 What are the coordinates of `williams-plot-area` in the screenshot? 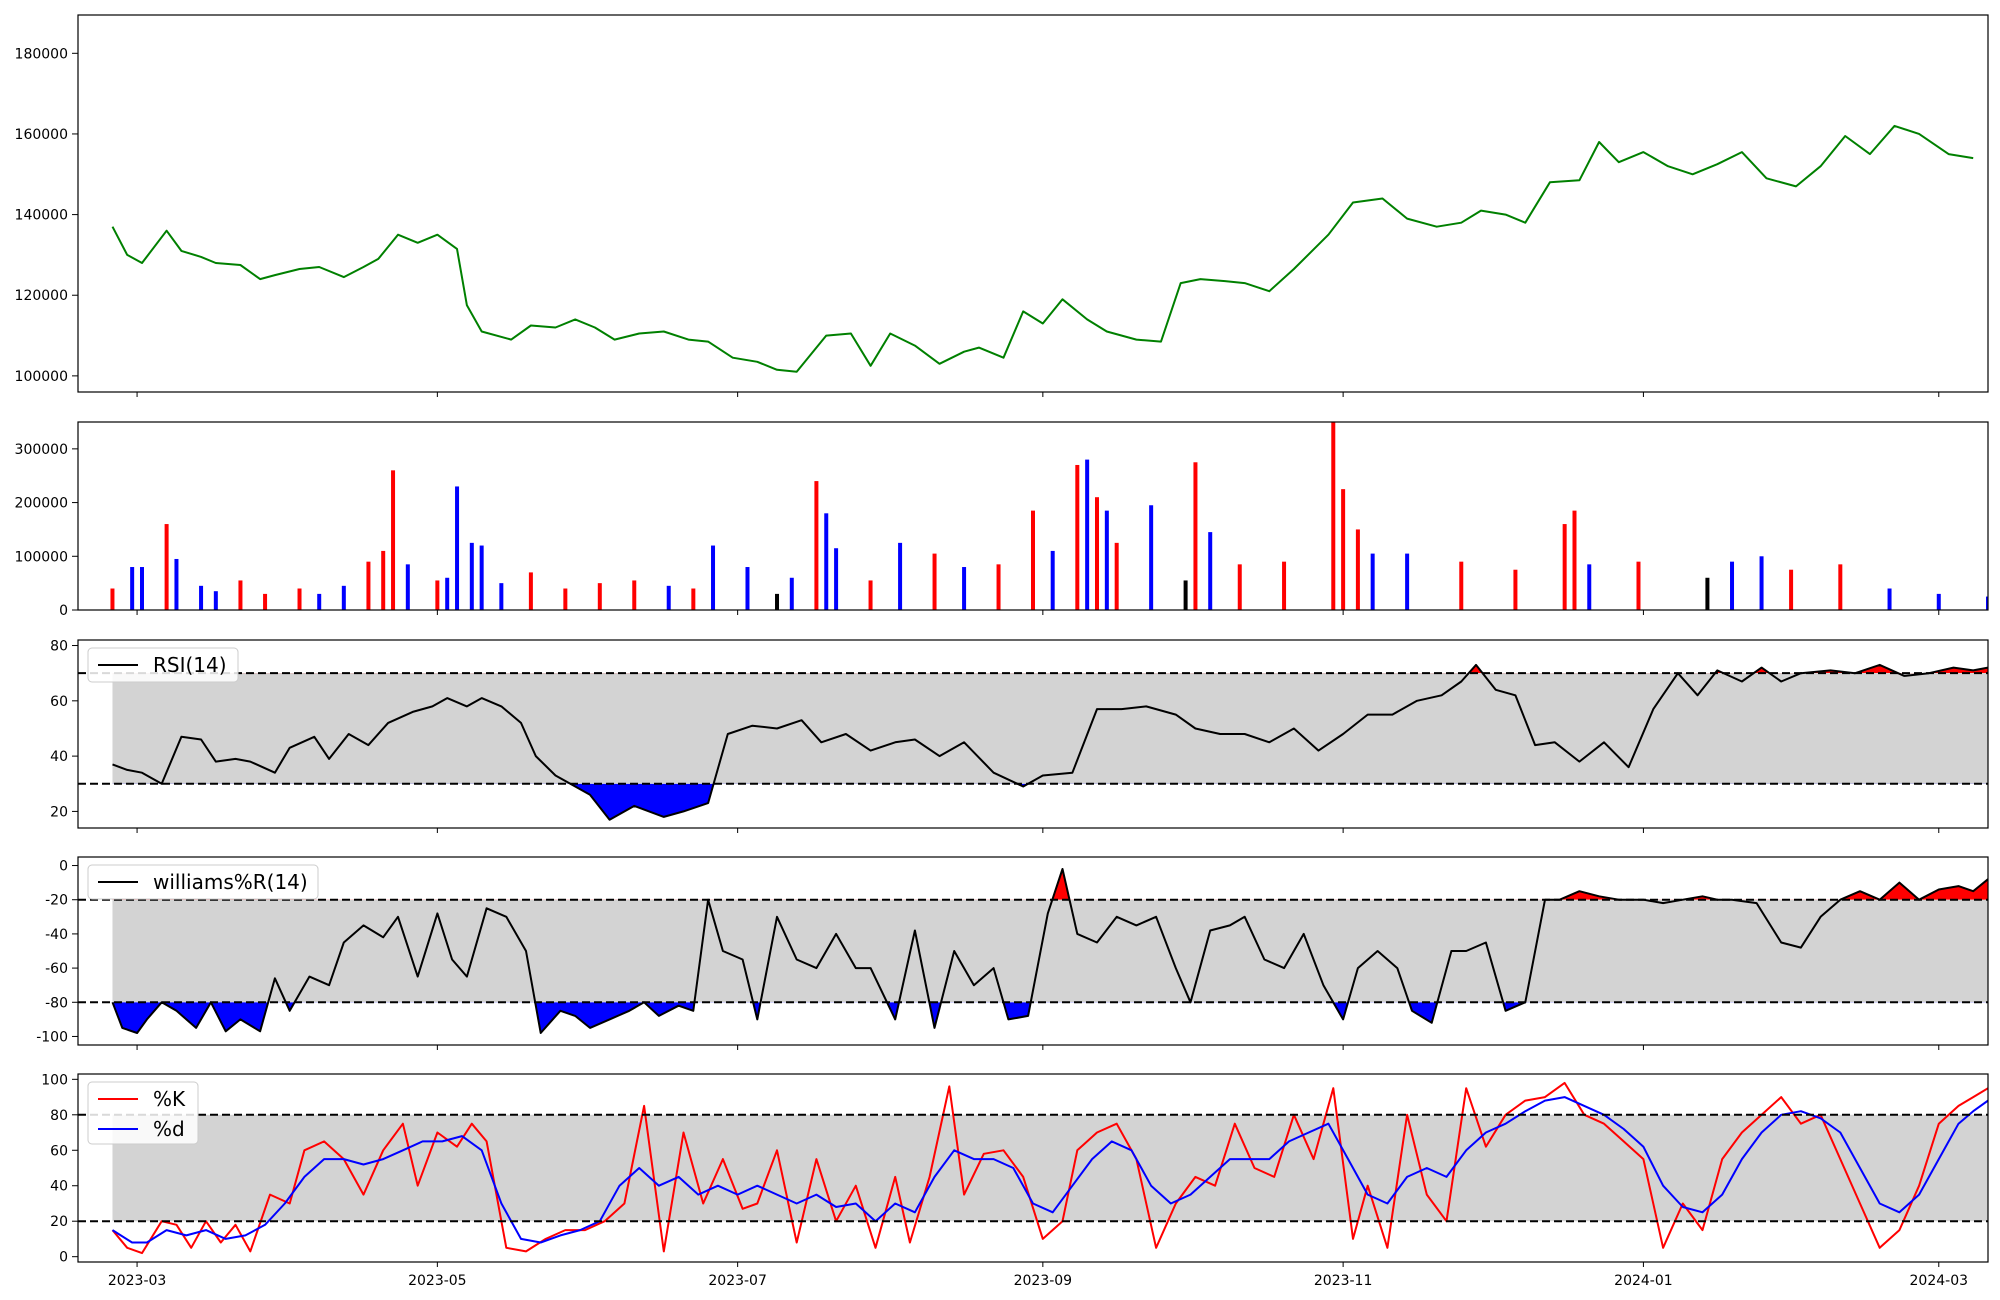 It's located at (1049, 951).